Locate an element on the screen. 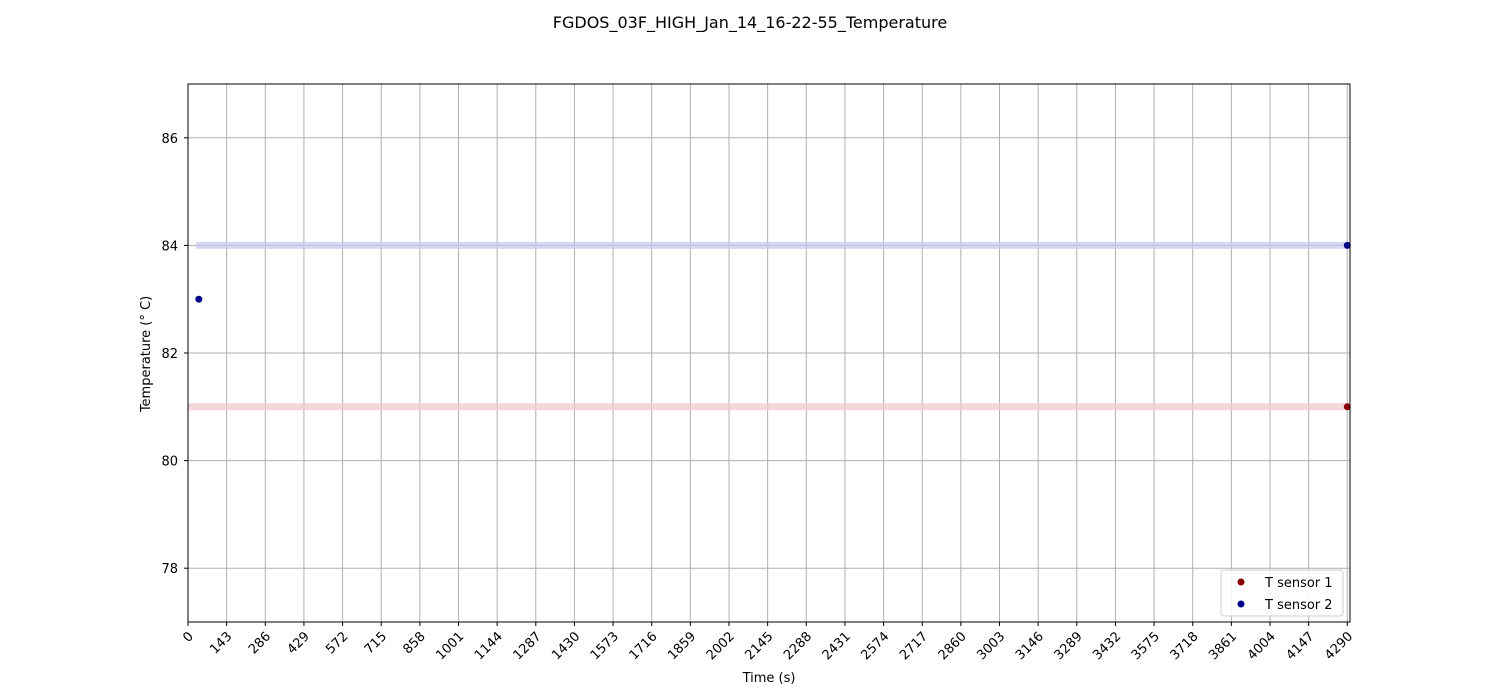 The image size is (1500, 700). x-tick-label: 3432 is located at coordinates (1107, 646).